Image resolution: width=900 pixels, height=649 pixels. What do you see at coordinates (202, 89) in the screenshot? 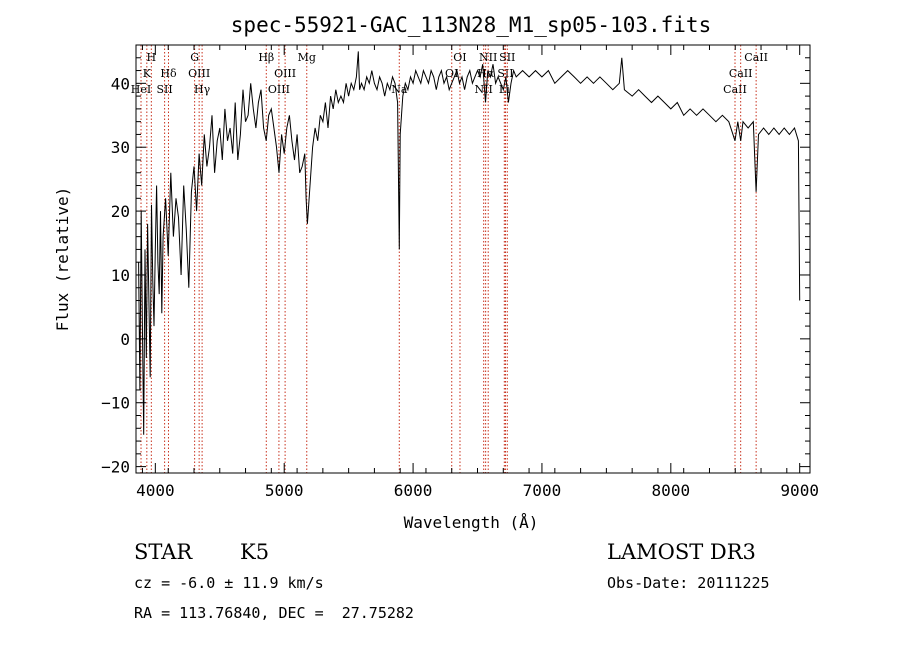
I see `line-label-hγ: Hγ` at bounding box center [202, 89].